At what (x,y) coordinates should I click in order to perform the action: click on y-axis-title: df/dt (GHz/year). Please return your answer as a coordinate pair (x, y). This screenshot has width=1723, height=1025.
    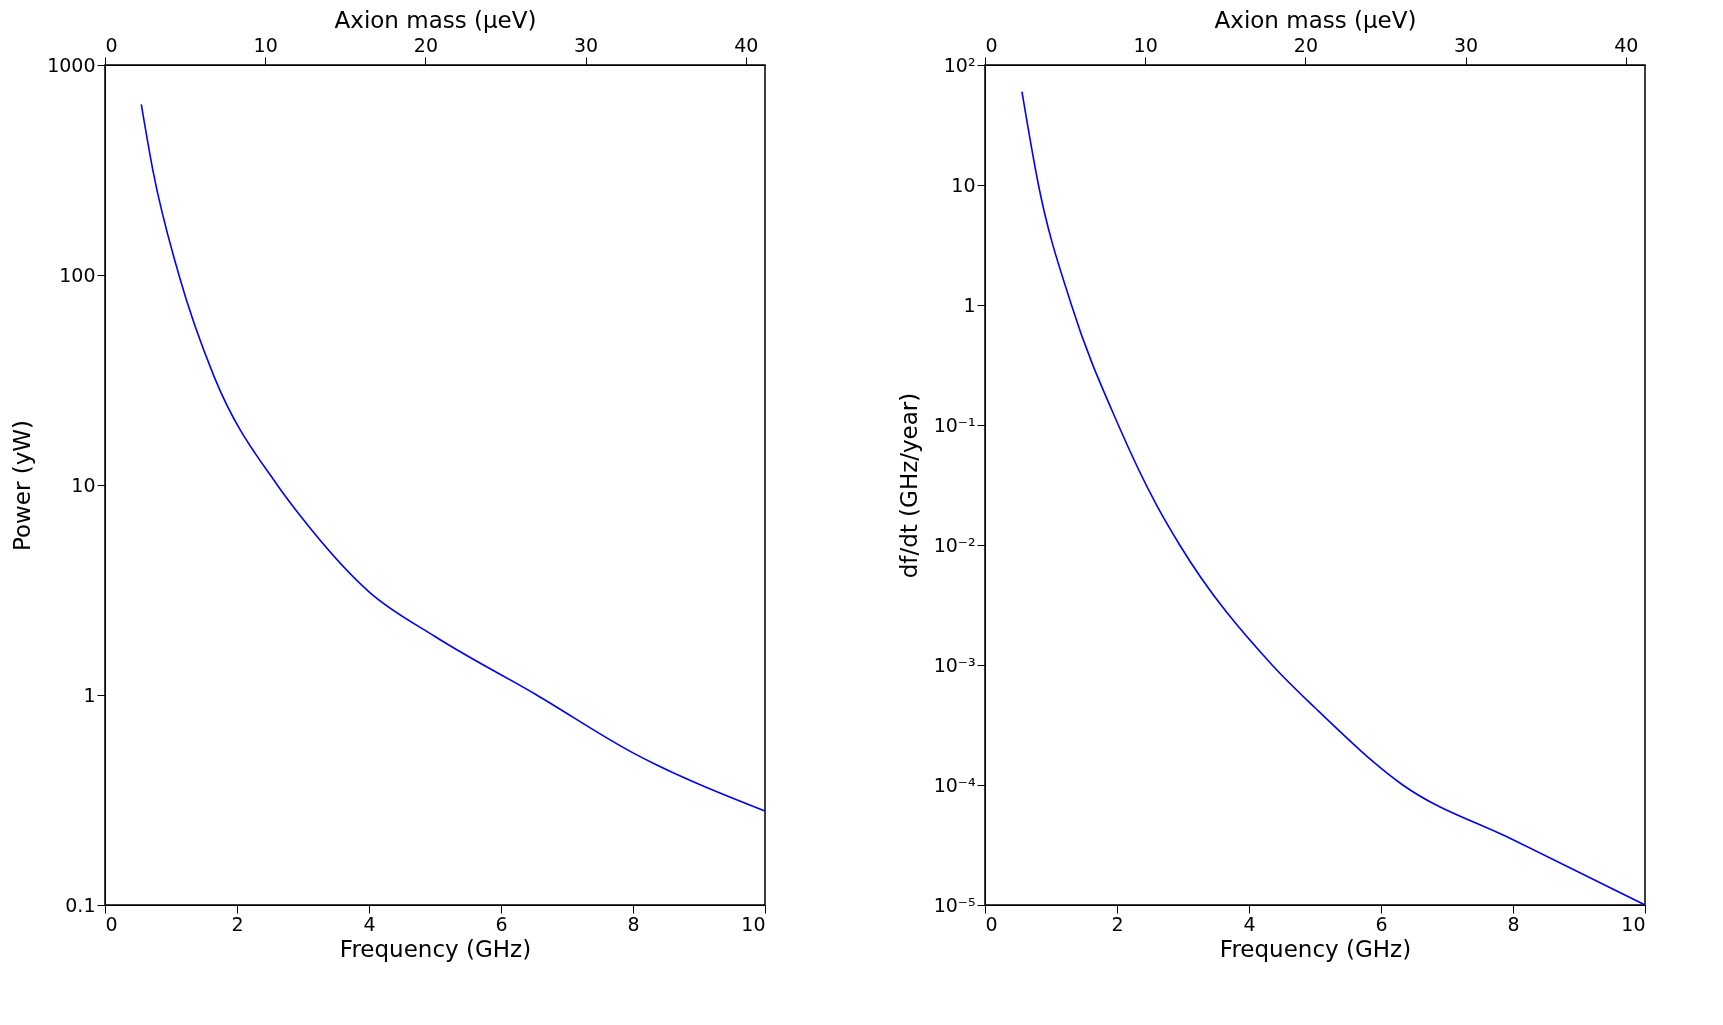
    Looking at the image, I should click on (908, 485).